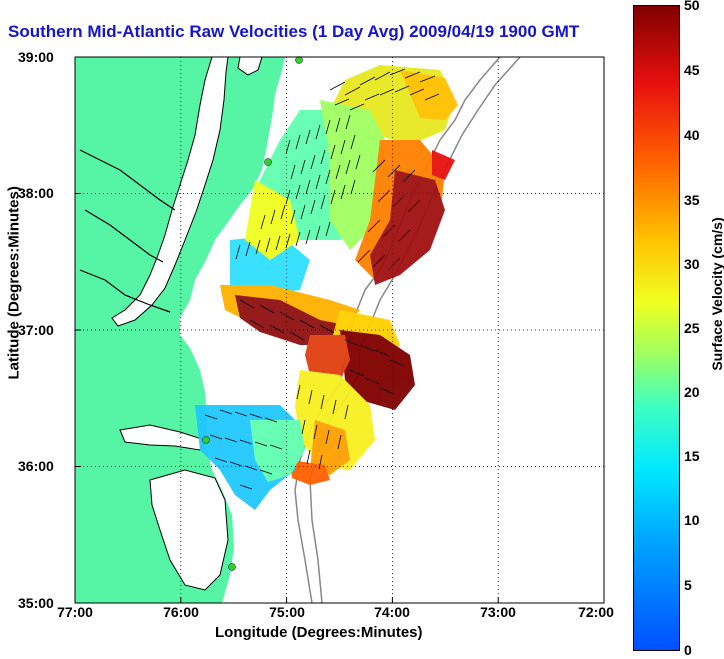 Image resolution: width=724 pixels, height=659 pixels. Describe the element at coordinates (692, 70) in the screenshot. I see `colorbar-tick-label: 45` at that location.